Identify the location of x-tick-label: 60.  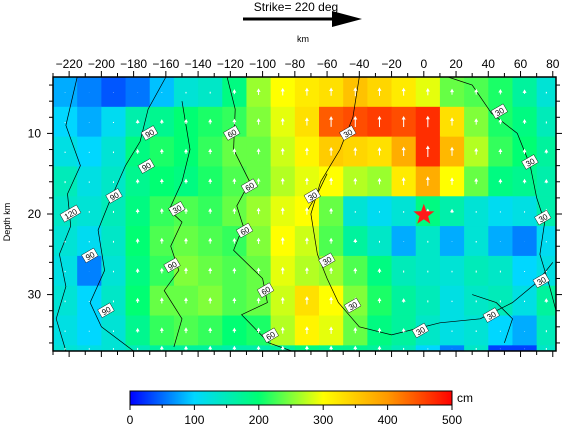
(521, 64).